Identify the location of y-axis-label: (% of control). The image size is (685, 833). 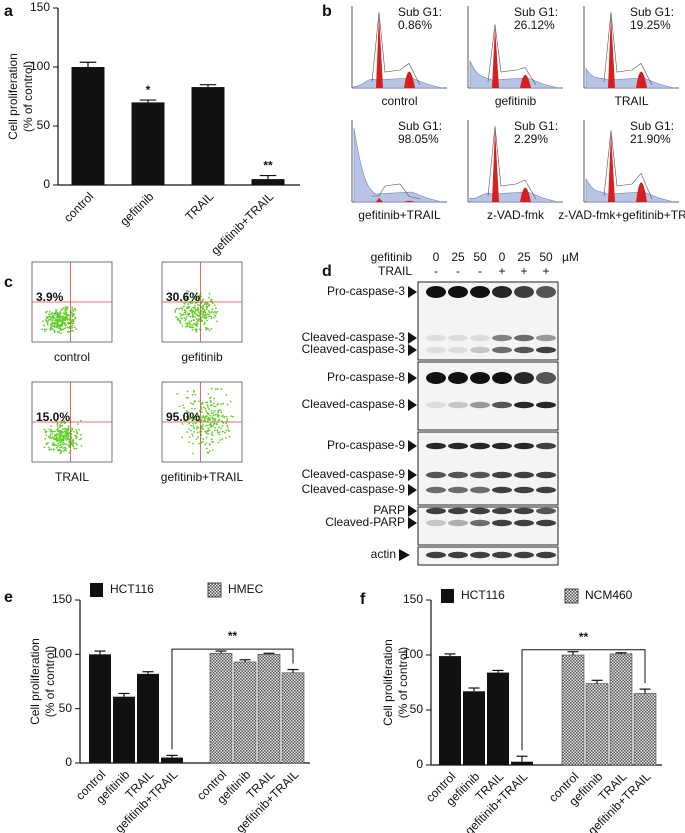
(50, 681).